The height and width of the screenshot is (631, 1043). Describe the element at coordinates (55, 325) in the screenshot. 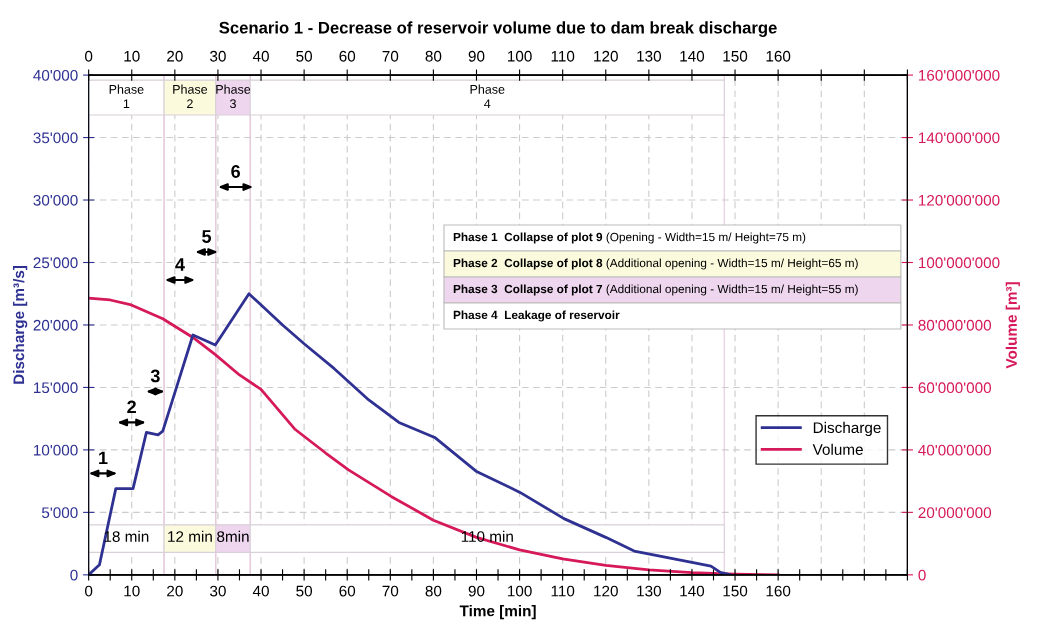

I see `y-tick-label: 20'000` at that location.